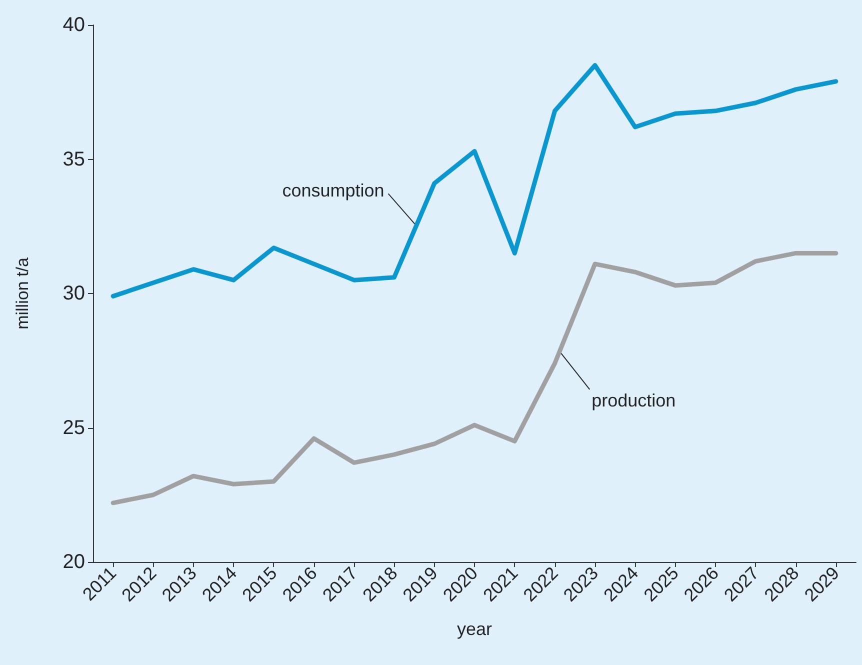 The width and height of the screenshot is (862, 665). Describe the element at coordinates (634, 400) in the screenshot. I see `text: production` at that location.